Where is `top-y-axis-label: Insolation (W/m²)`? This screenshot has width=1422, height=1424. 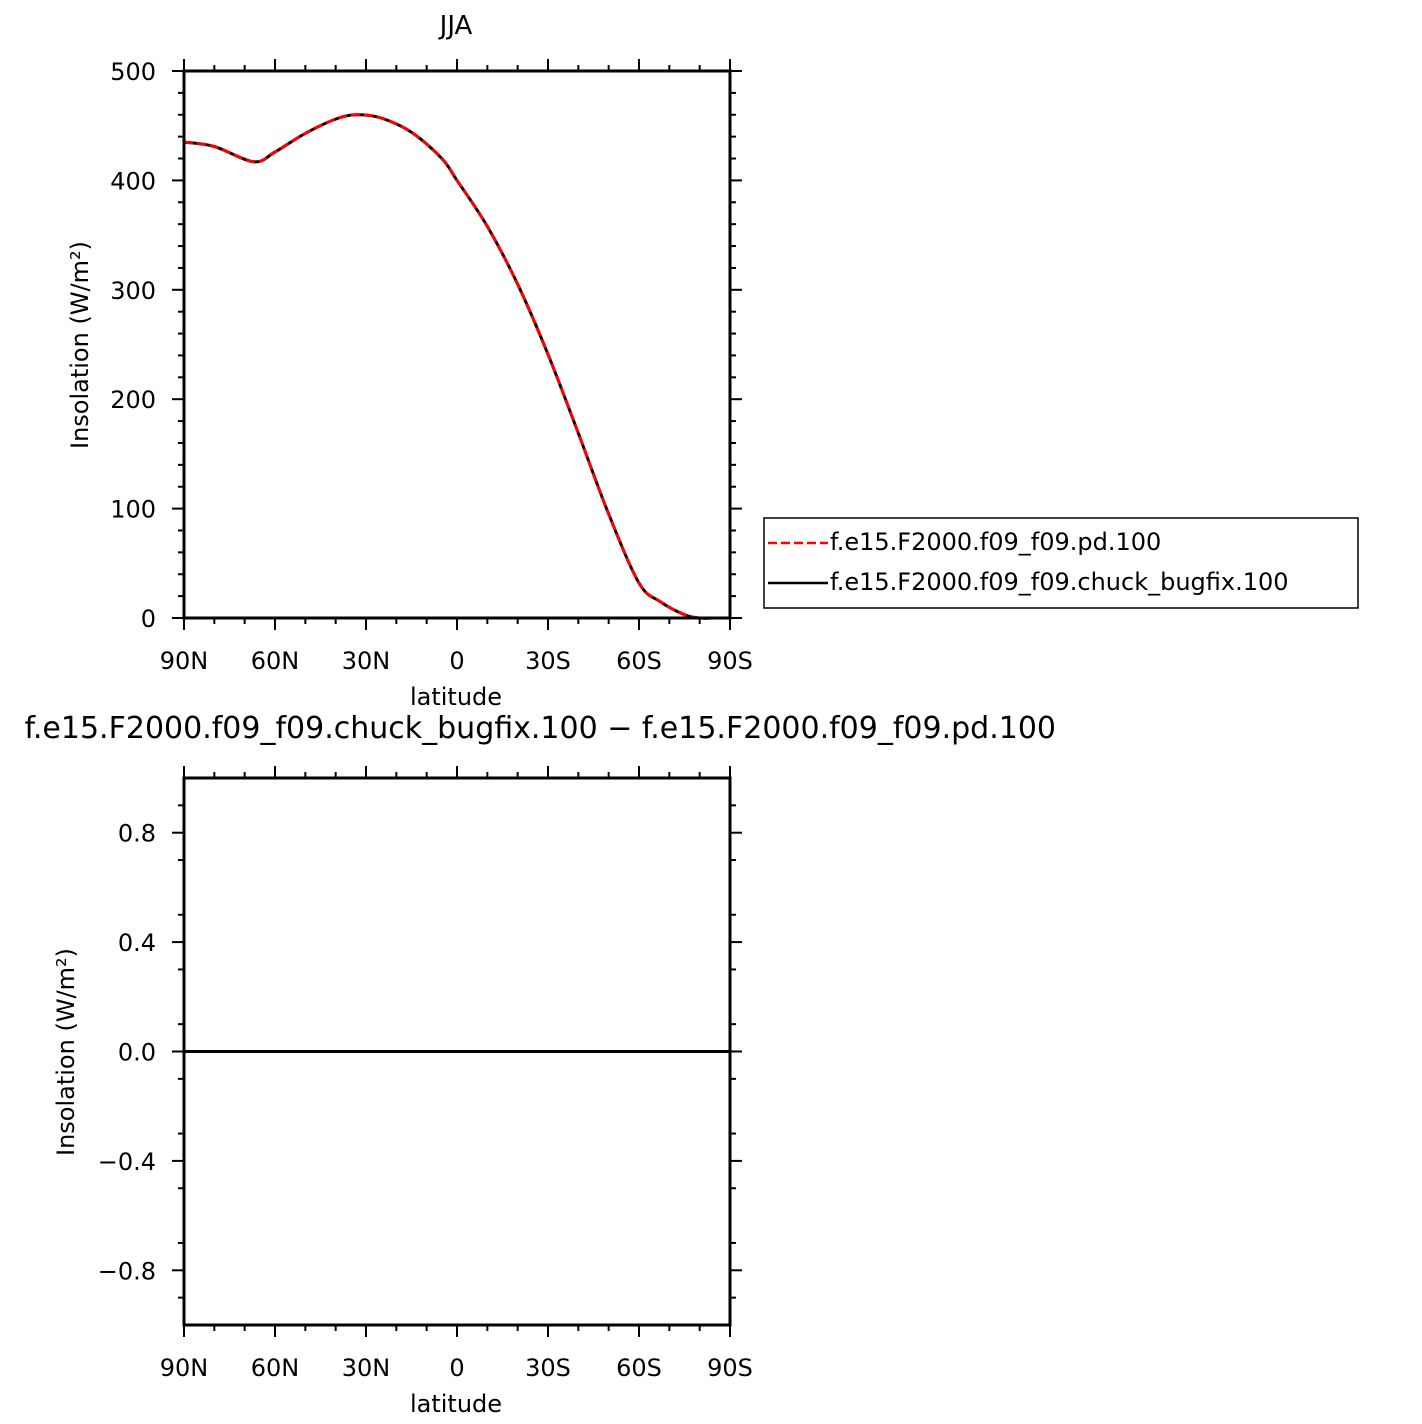
top-y-axis-label: Insolation (W/m²) is located at coordinates (80, 345).